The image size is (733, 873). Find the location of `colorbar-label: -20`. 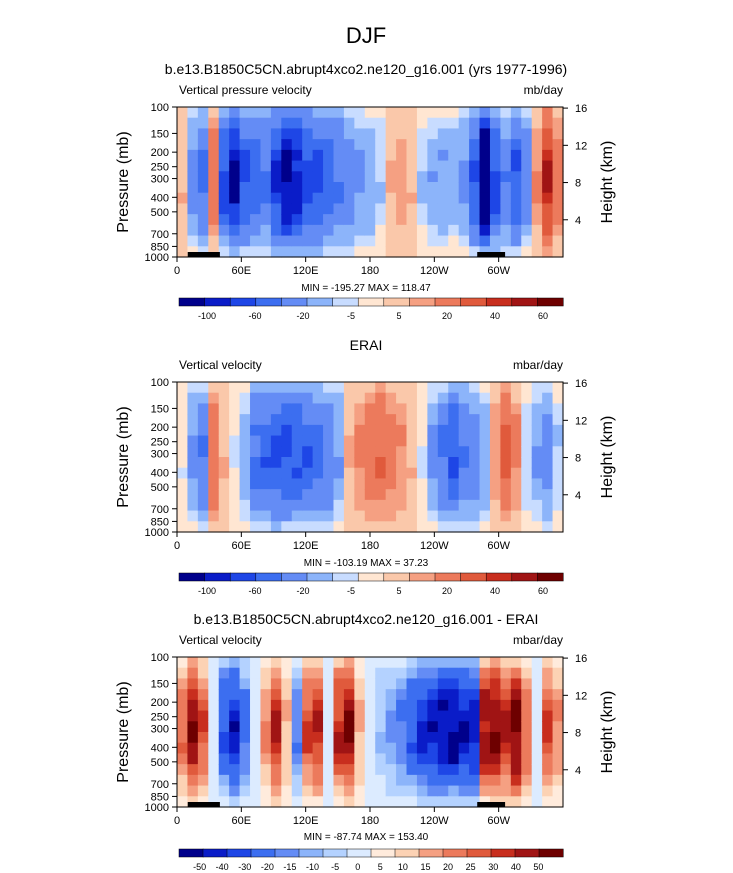

colorbar-label: -20 is located at coordinates (302, 316).